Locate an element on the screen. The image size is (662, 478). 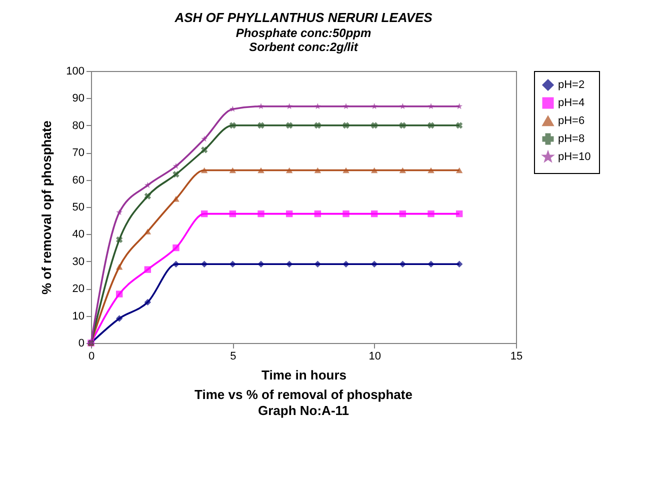
legend-label: pH=8 is located at coordinates (571, 139).